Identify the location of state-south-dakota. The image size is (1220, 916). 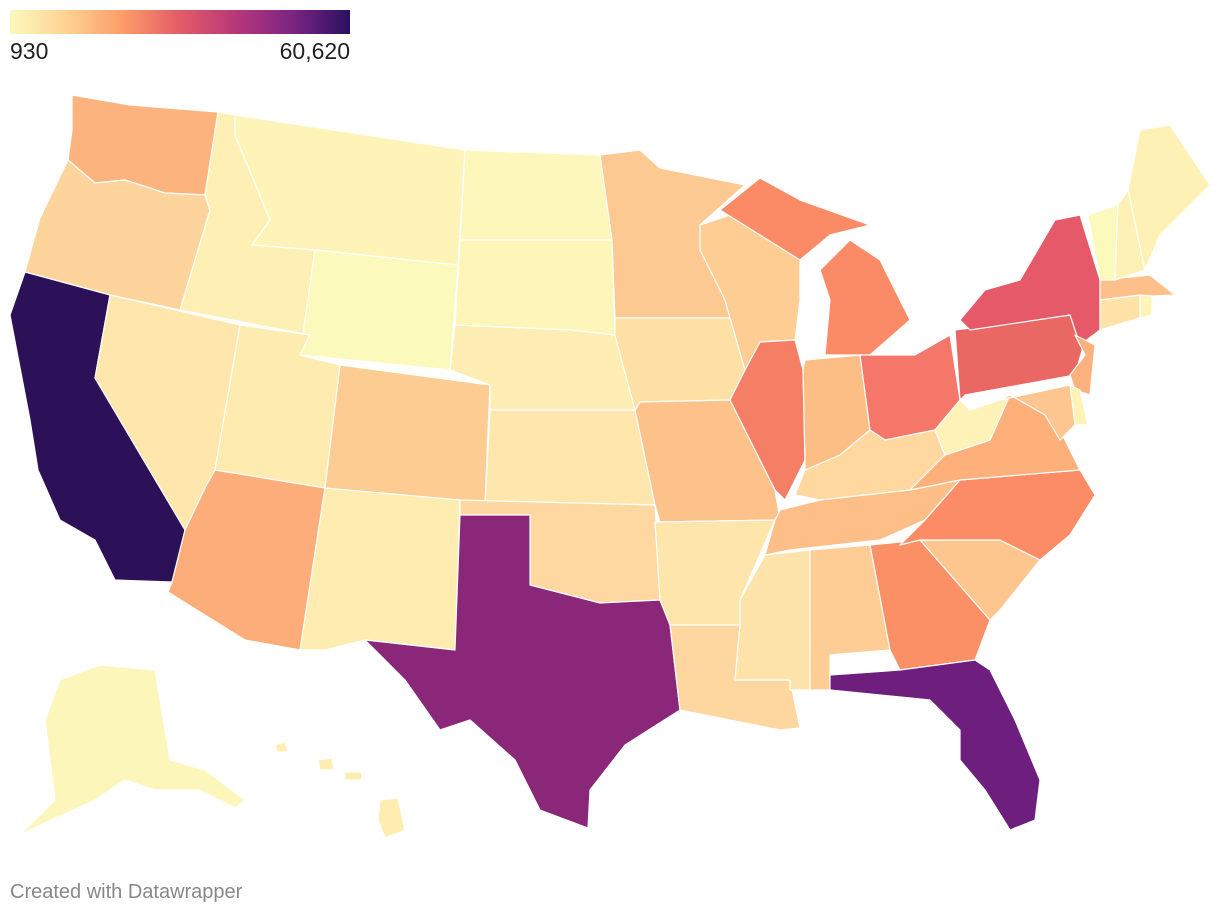
(535, 287).